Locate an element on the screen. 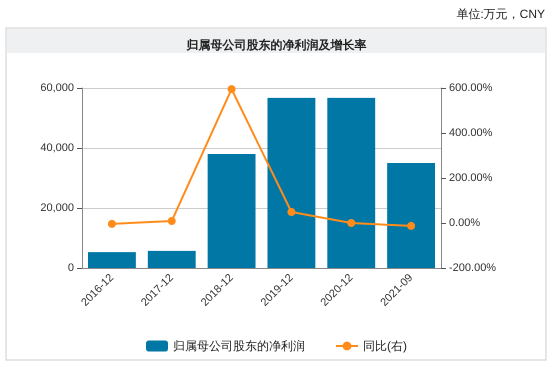 This screenshot has height=367, width=553. y2-tick-label: 200.00% is located at coordinates (471, 178).